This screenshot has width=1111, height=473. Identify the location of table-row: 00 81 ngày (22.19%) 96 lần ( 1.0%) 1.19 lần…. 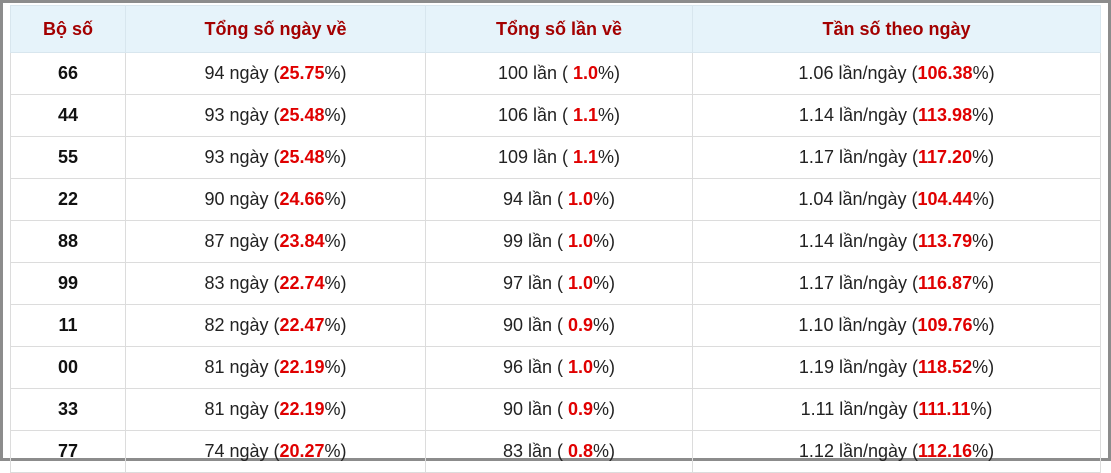
(555, 367).